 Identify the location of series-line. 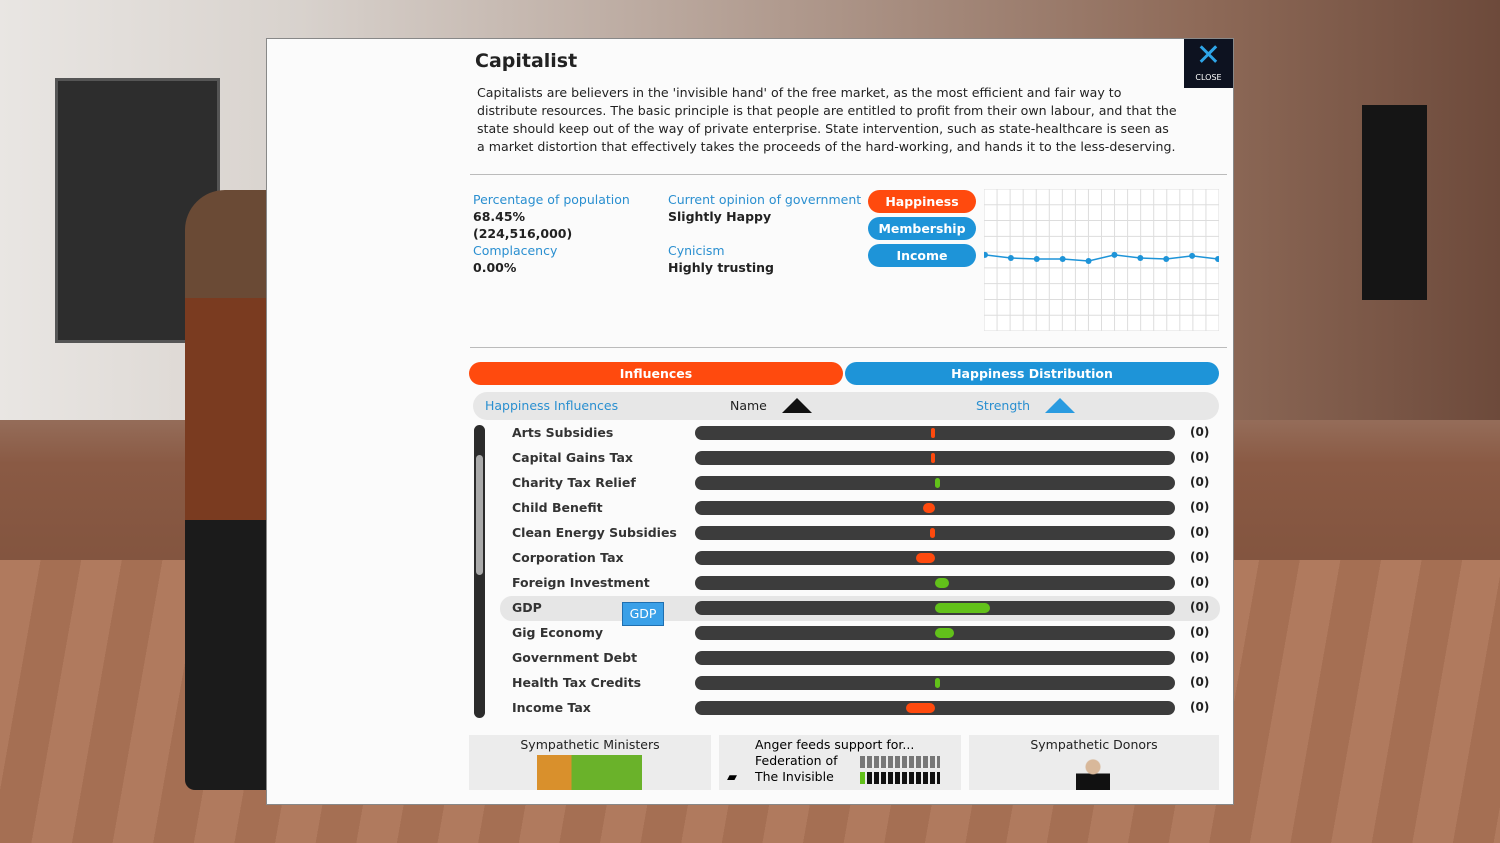
(1101, 258).